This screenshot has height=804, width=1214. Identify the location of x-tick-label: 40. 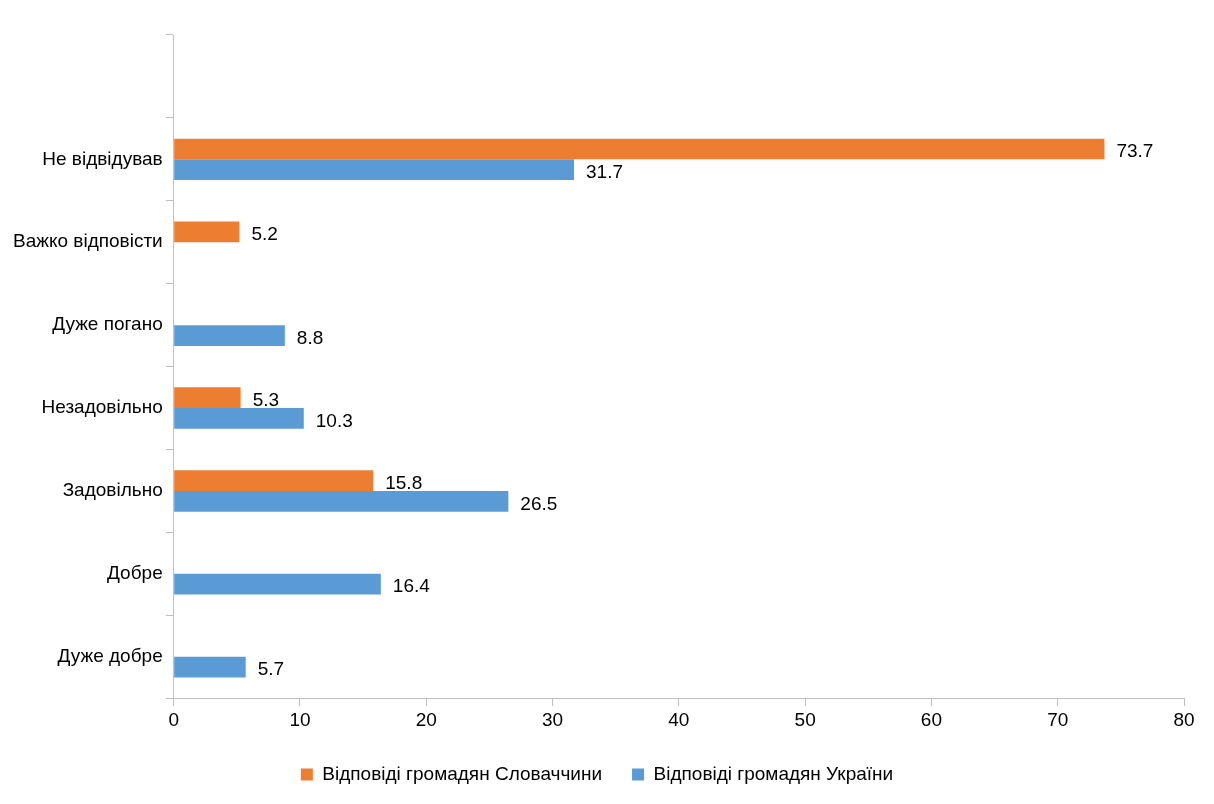
(679, 719).